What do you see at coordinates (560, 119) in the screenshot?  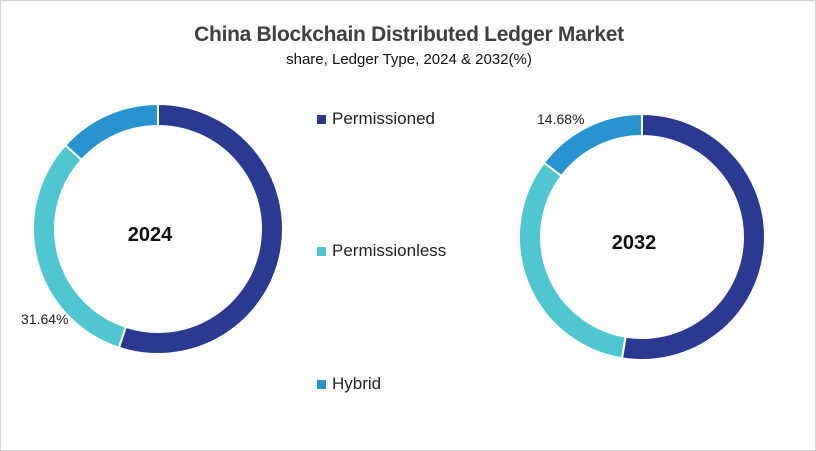 I see `data-label: 14.68%` at bounding box center [560, 119].